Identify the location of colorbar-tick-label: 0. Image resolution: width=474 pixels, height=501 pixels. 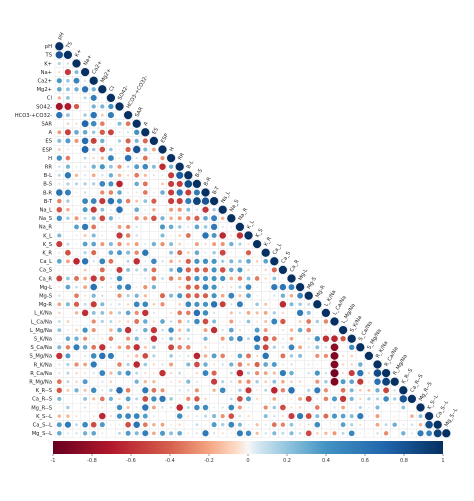
(247, 461).